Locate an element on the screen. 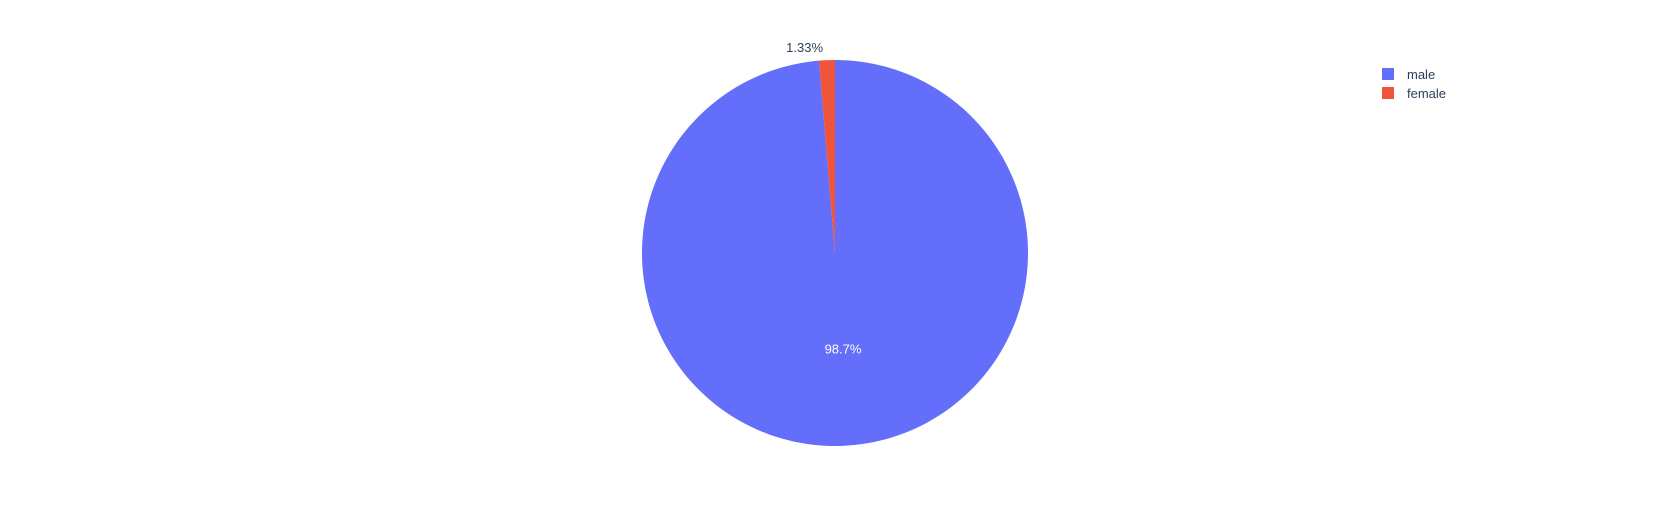 This screenshot has width=1670, height=525. legend-label-male: male is located at coordinates (1421, 74).